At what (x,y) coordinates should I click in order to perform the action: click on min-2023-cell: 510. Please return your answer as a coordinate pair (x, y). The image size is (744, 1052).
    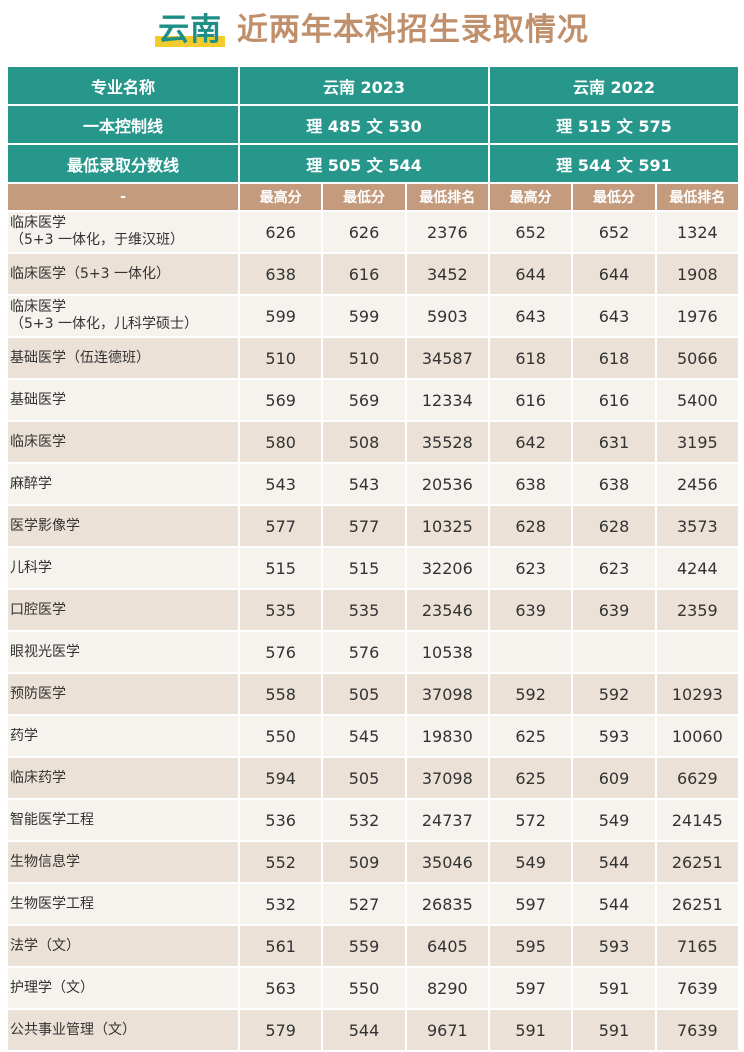
    Looking at the image, I should click on (364, 358).